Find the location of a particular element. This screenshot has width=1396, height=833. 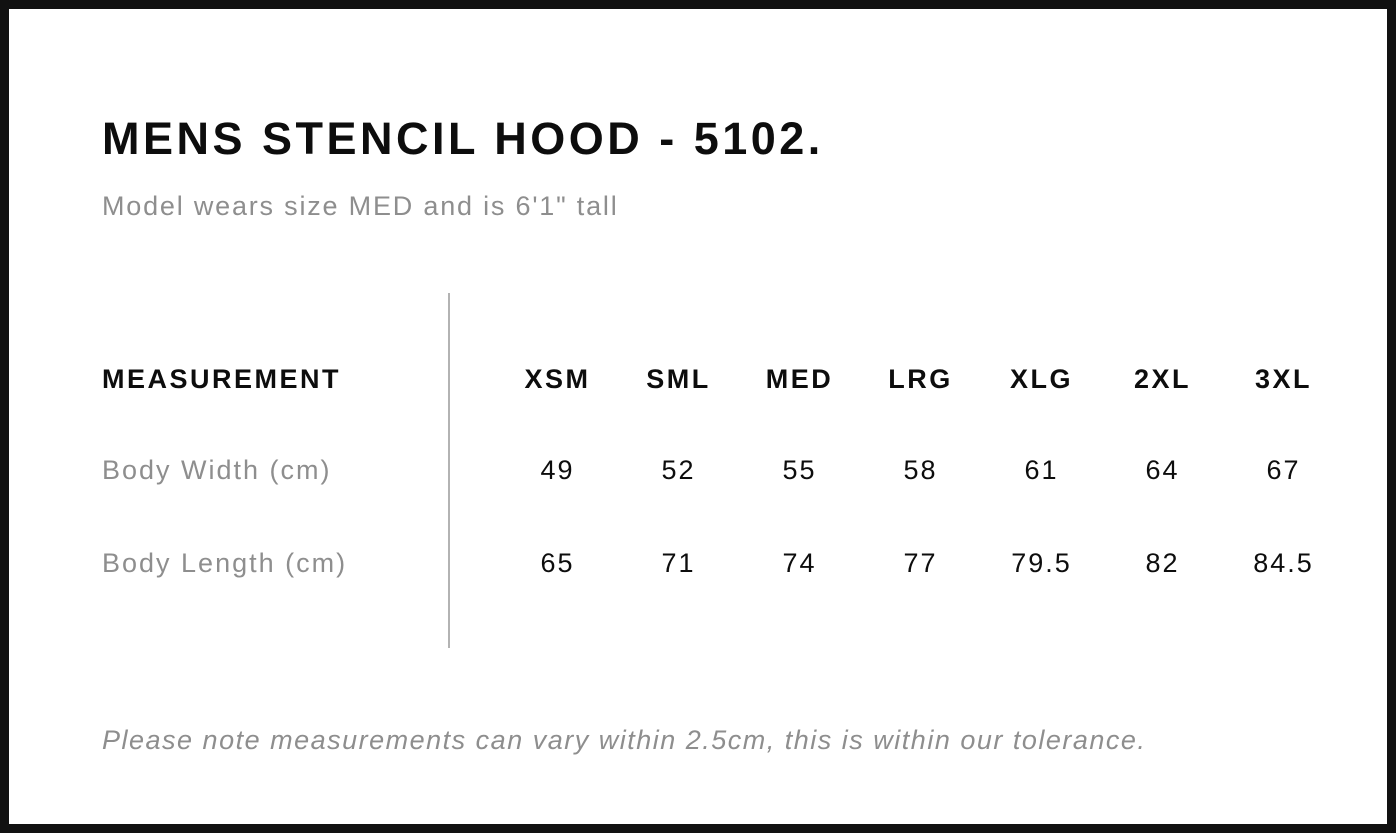

table-row-body-width: Body Width (cm) 49 52 55 58 61 64 67 is located at coordinates (723, 470).